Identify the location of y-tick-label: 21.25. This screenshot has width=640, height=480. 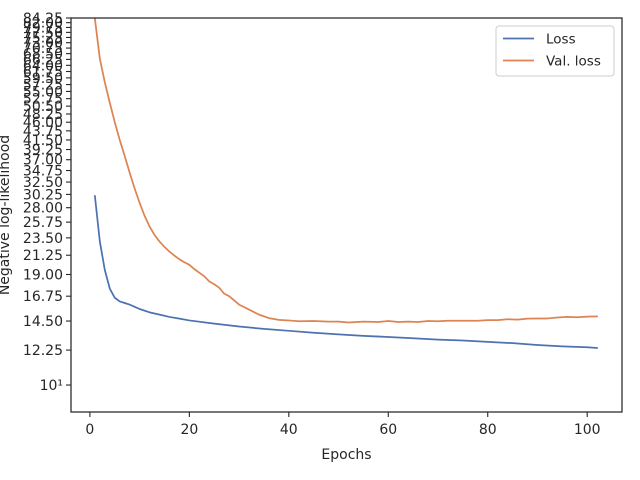
(43, 256).